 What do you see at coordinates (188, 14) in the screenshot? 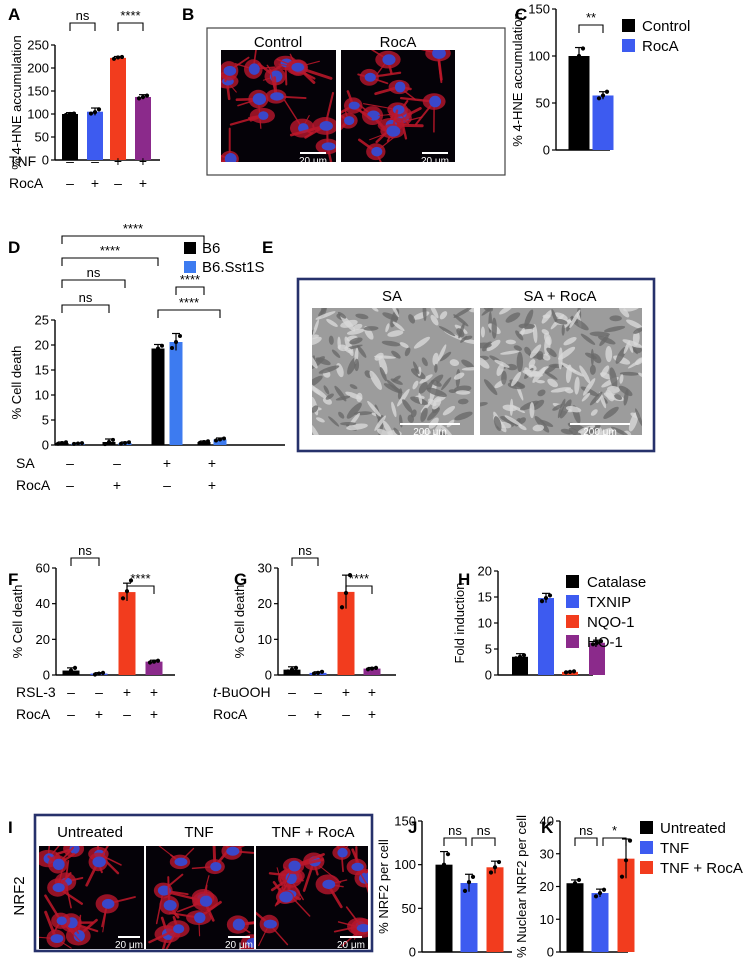
I see `panel-label-b: B` at bounding box center [188, 14].